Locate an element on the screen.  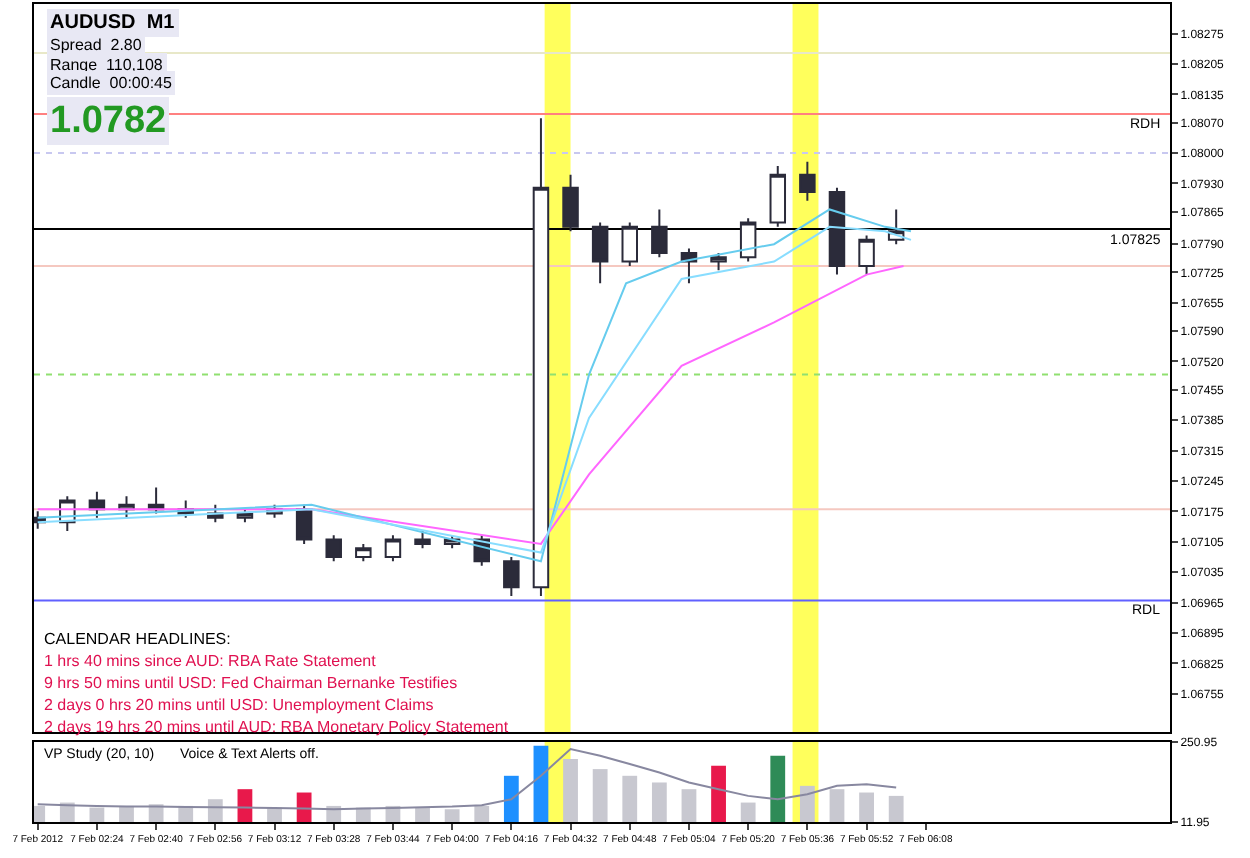
annotation: CALENDAR HEADLINES: is located at coordinates (137, 639).